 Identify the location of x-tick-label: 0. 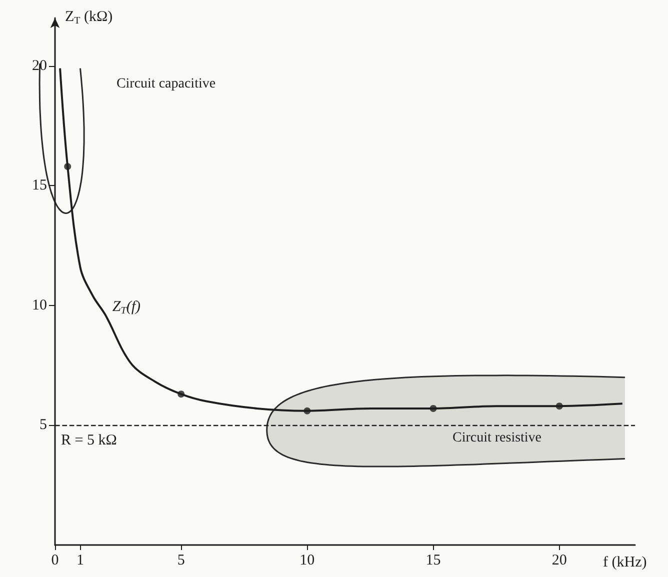
(55, 560).